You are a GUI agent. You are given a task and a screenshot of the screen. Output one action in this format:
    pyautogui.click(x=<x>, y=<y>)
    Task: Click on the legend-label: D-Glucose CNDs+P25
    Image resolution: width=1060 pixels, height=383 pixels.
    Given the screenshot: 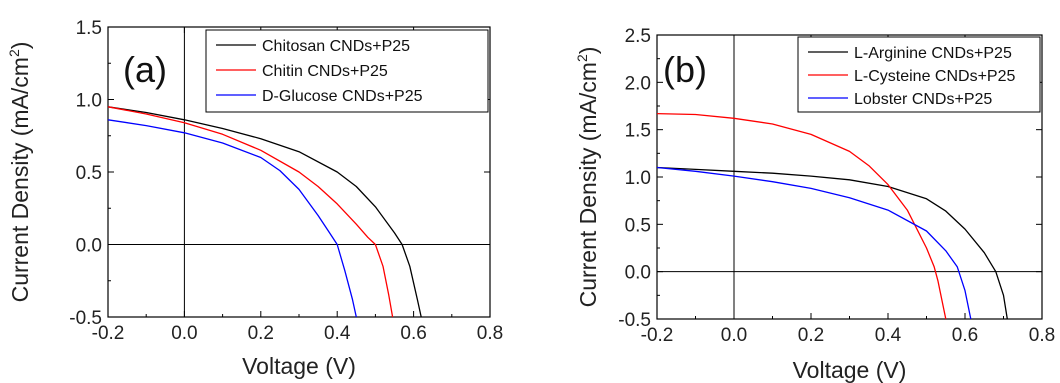 What is the action you would take?
    pyautogui.click(x=342, y=96)
    